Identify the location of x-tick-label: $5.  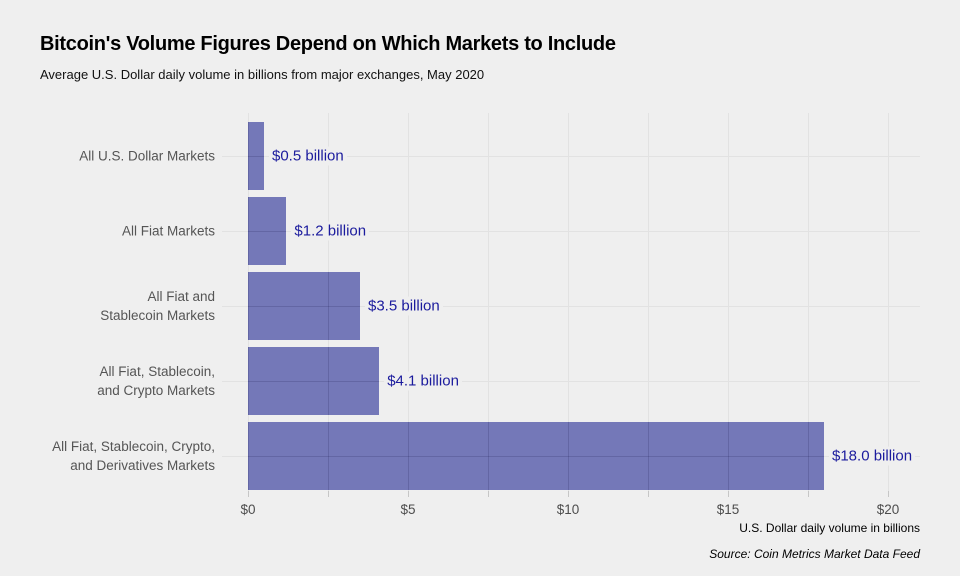
(408, 509).